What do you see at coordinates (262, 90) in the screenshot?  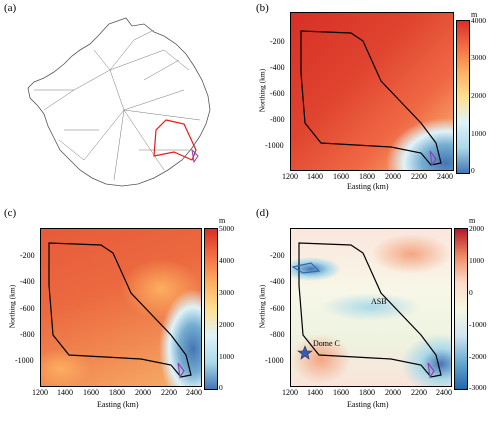 I see `ylabel-b: Northing (km)` at bounding box center [262, 90].